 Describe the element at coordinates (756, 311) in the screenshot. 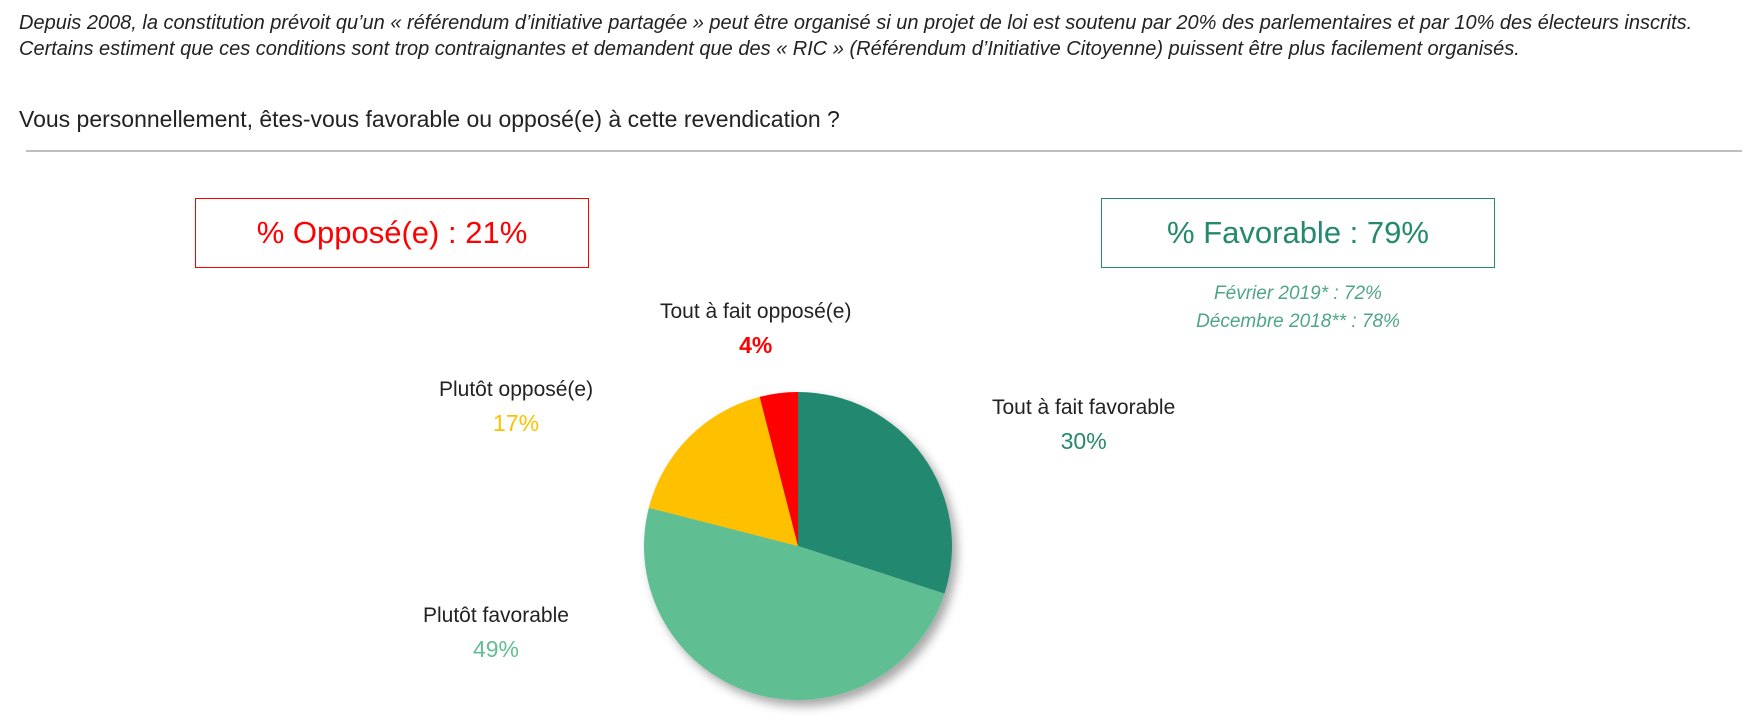

I see `label-tout-a-fait-oppose-name: Tout à fait opposé(e)` at that location.